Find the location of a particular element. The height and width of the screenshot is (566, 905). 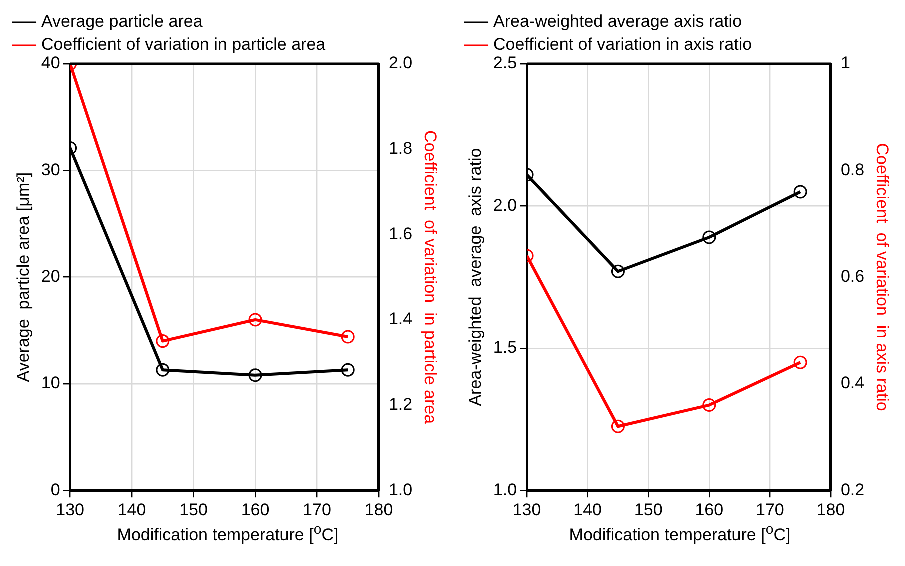

y2-axis-title: Coefficient of variation in particle area is located at coordinates (430, 277).